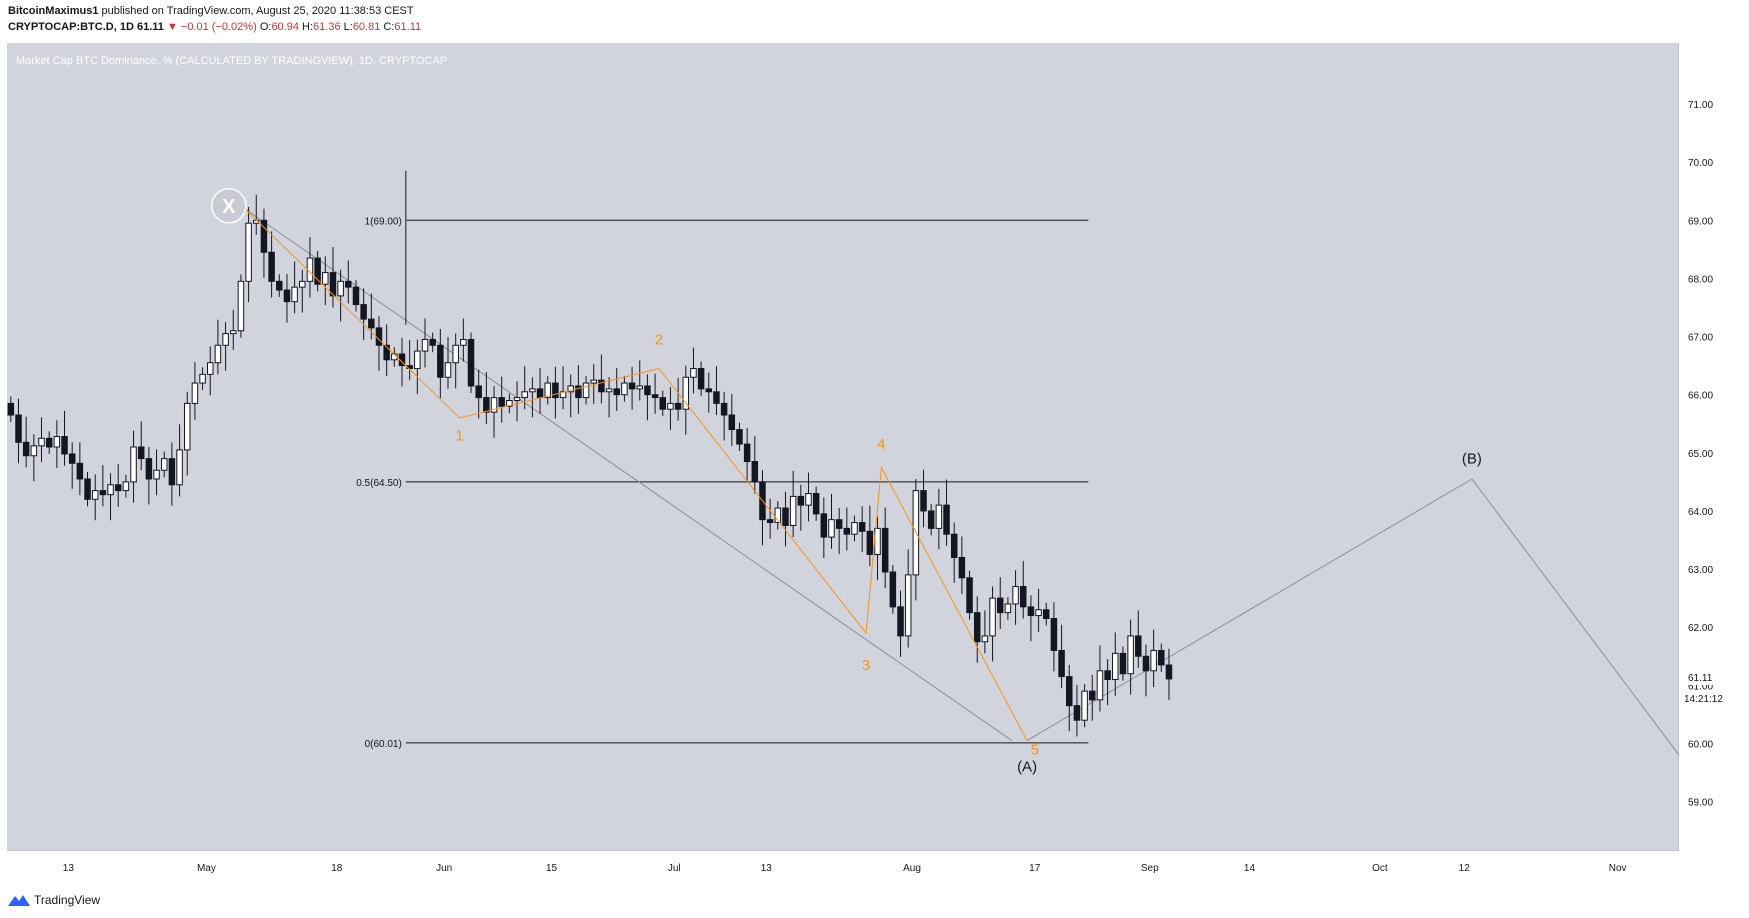 The width and height of the screenshot is (1749, 918). I want to click on author-name: BitcoinMaximus1, so click(53, 11).